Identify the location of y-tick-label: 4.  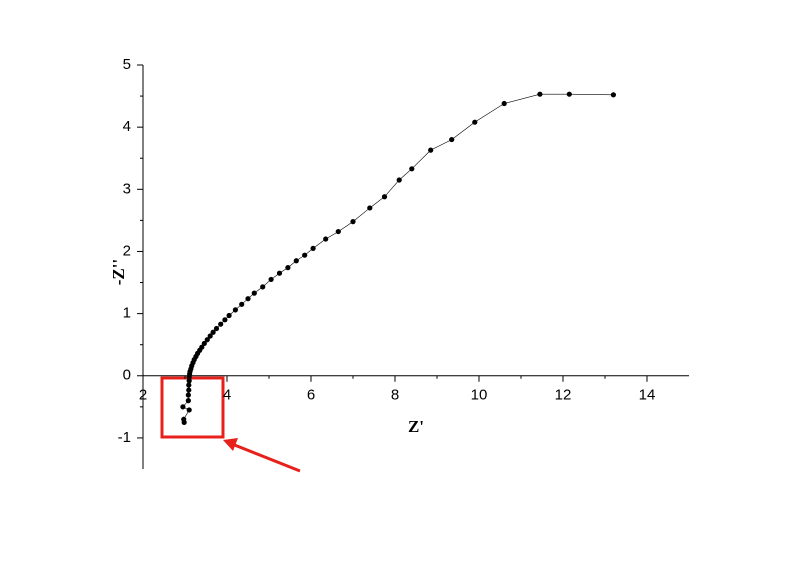
(127, 126).